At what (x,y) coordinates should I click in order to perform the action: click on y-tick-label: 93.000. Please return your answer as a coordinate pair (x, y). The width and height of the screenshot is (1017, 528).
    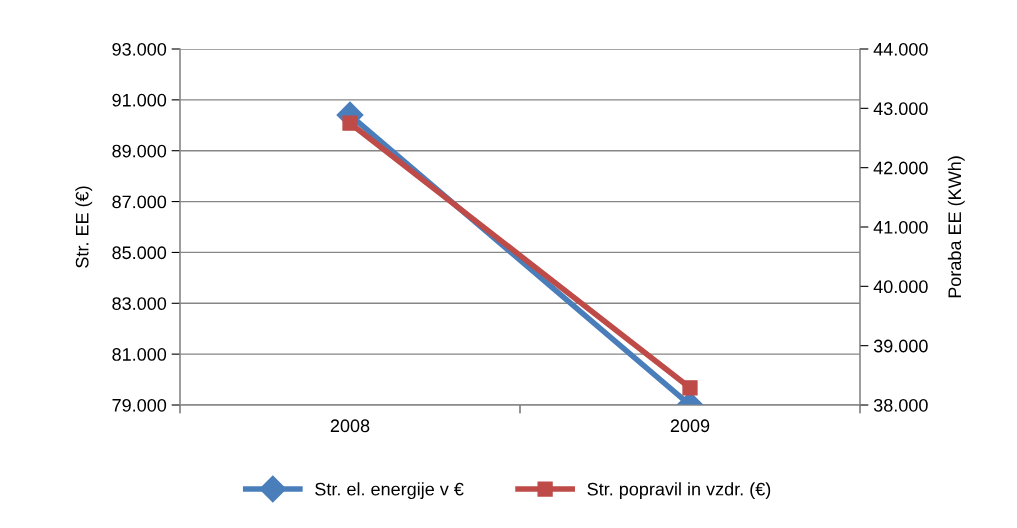
    Looking at the image, I should click on (139, 49).